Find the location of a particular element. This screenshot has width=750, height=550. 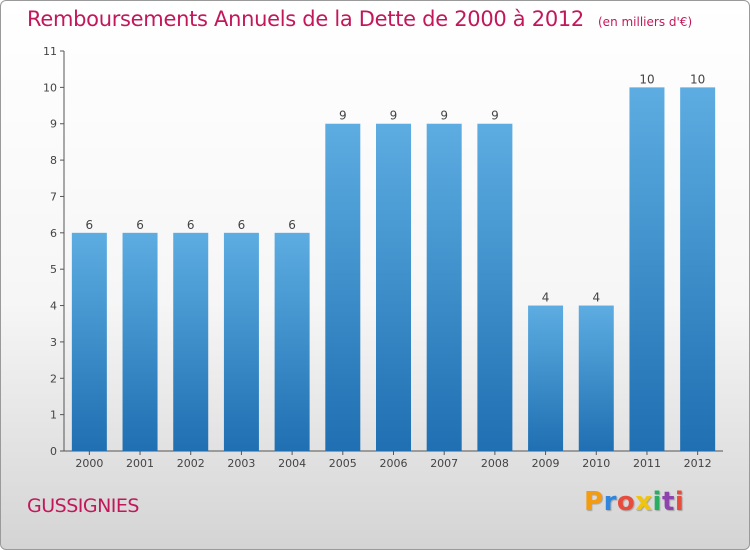

y-tick-label: 6 is located at coordinates (53, 233).